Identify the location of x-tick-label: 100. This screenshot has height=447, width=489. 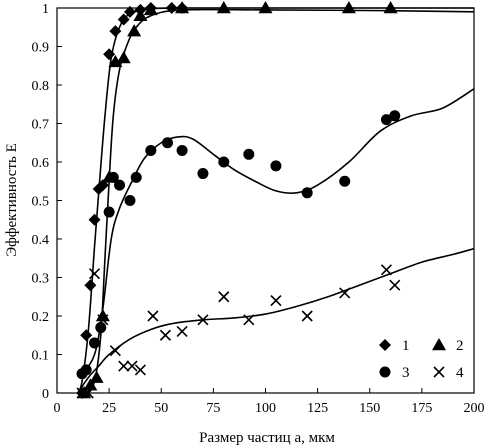
(265, 408).